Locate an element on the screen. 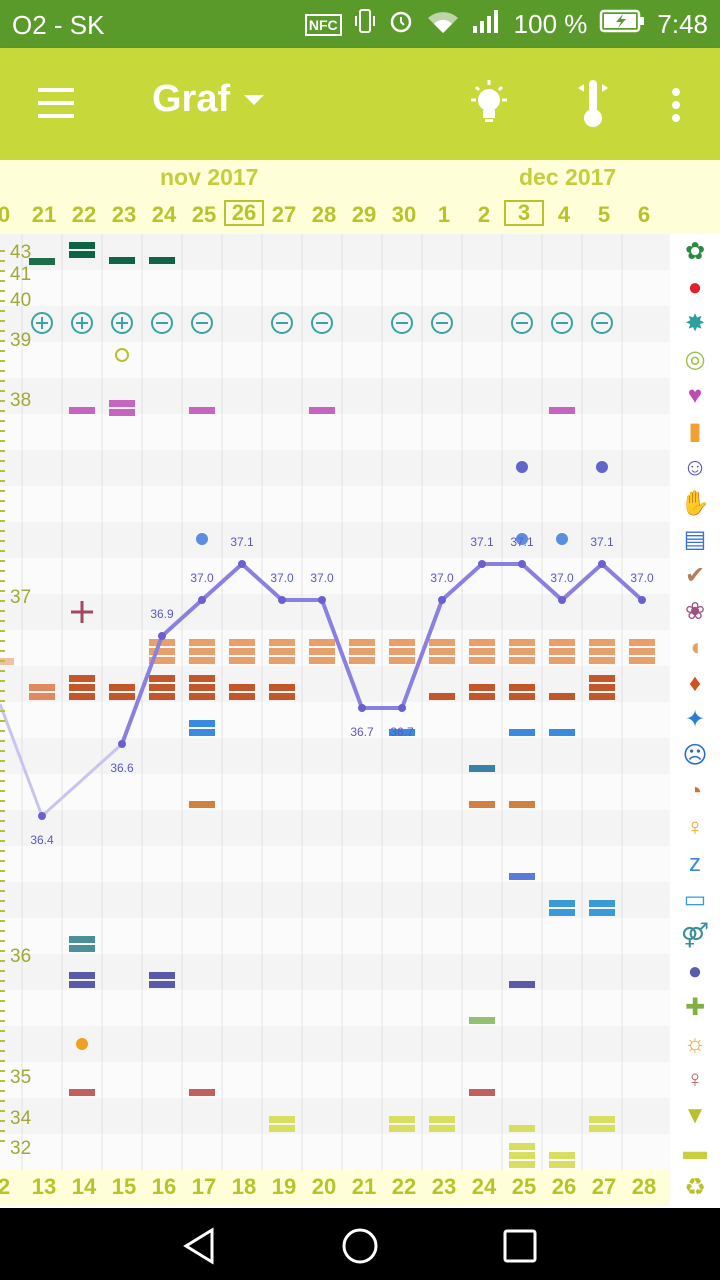  thermometer-button is located at coordinates (593, 103).